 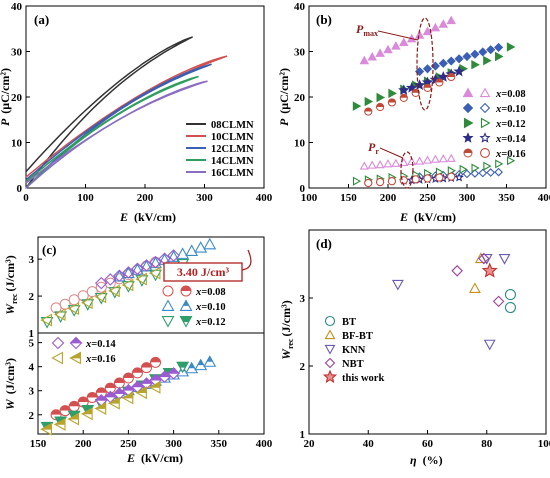 What do you see at coordinates (513, 124) in the screenshot?
I see `legend-value: =0.12` at bounding box center [513, 124].